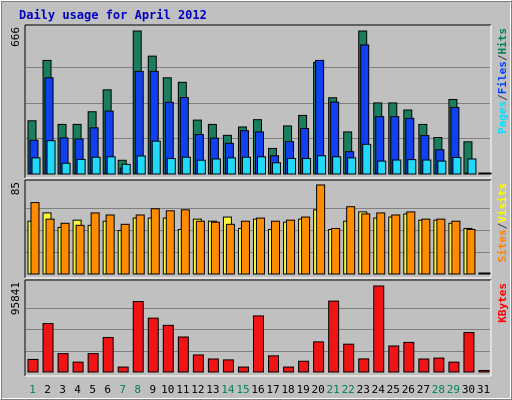  Describe the element at coordinates (393, 389) in the screenshot. I see `x-tick-label: 25` at that location.